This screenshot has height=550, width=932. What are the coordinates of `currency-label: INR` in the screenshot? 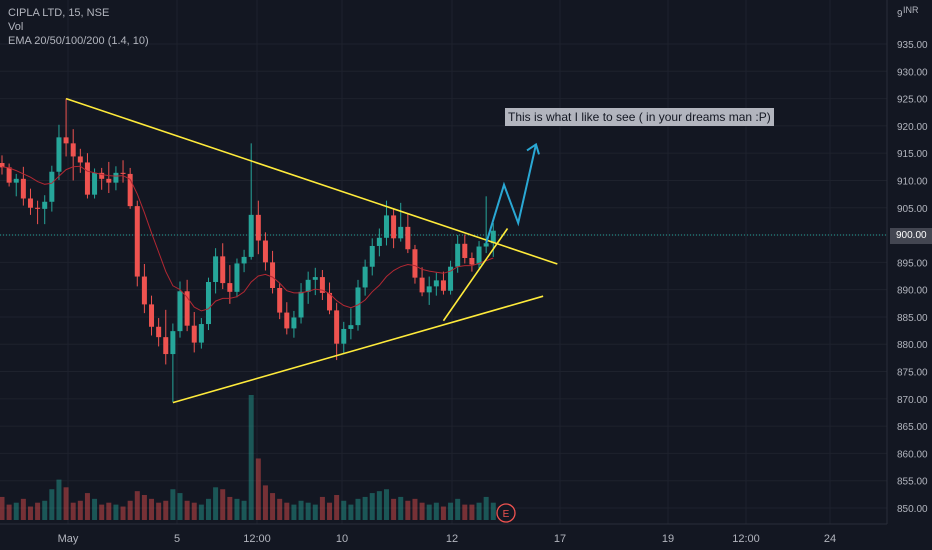 It's located at (911, 10).